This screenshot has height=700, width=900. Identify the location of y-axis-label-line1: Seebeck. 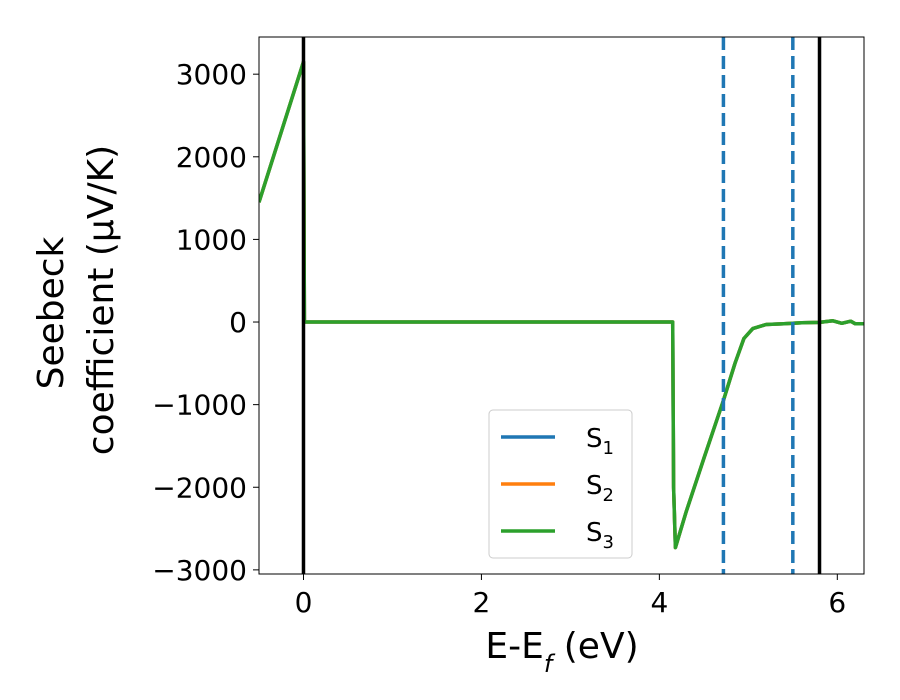
(51, 312).